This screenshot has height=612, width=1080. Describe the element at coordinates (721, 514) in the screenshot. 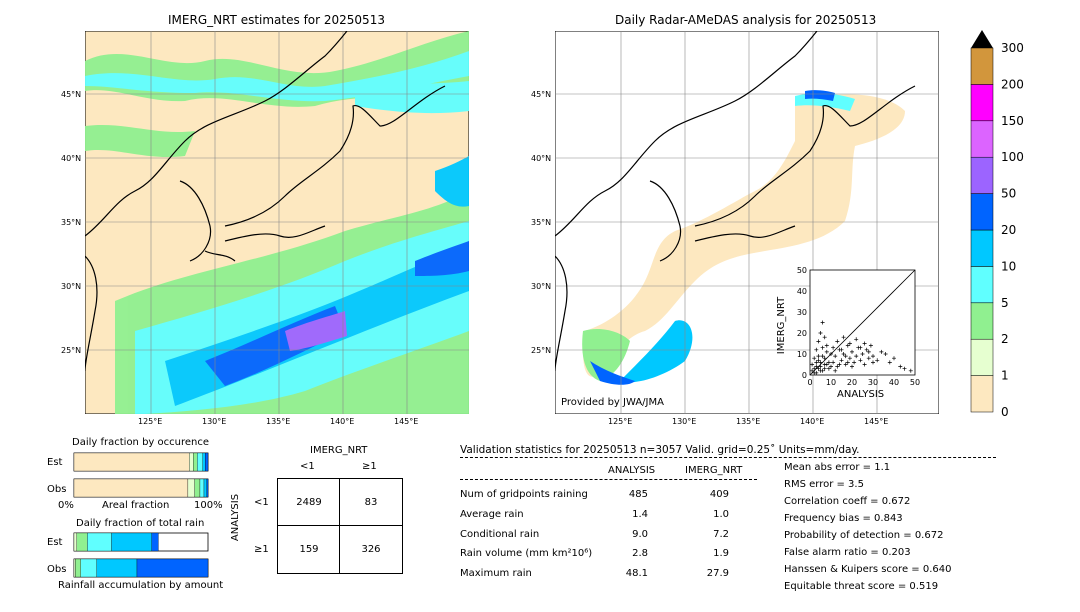

I see `stat-imerg-average: 1.0` at that location.